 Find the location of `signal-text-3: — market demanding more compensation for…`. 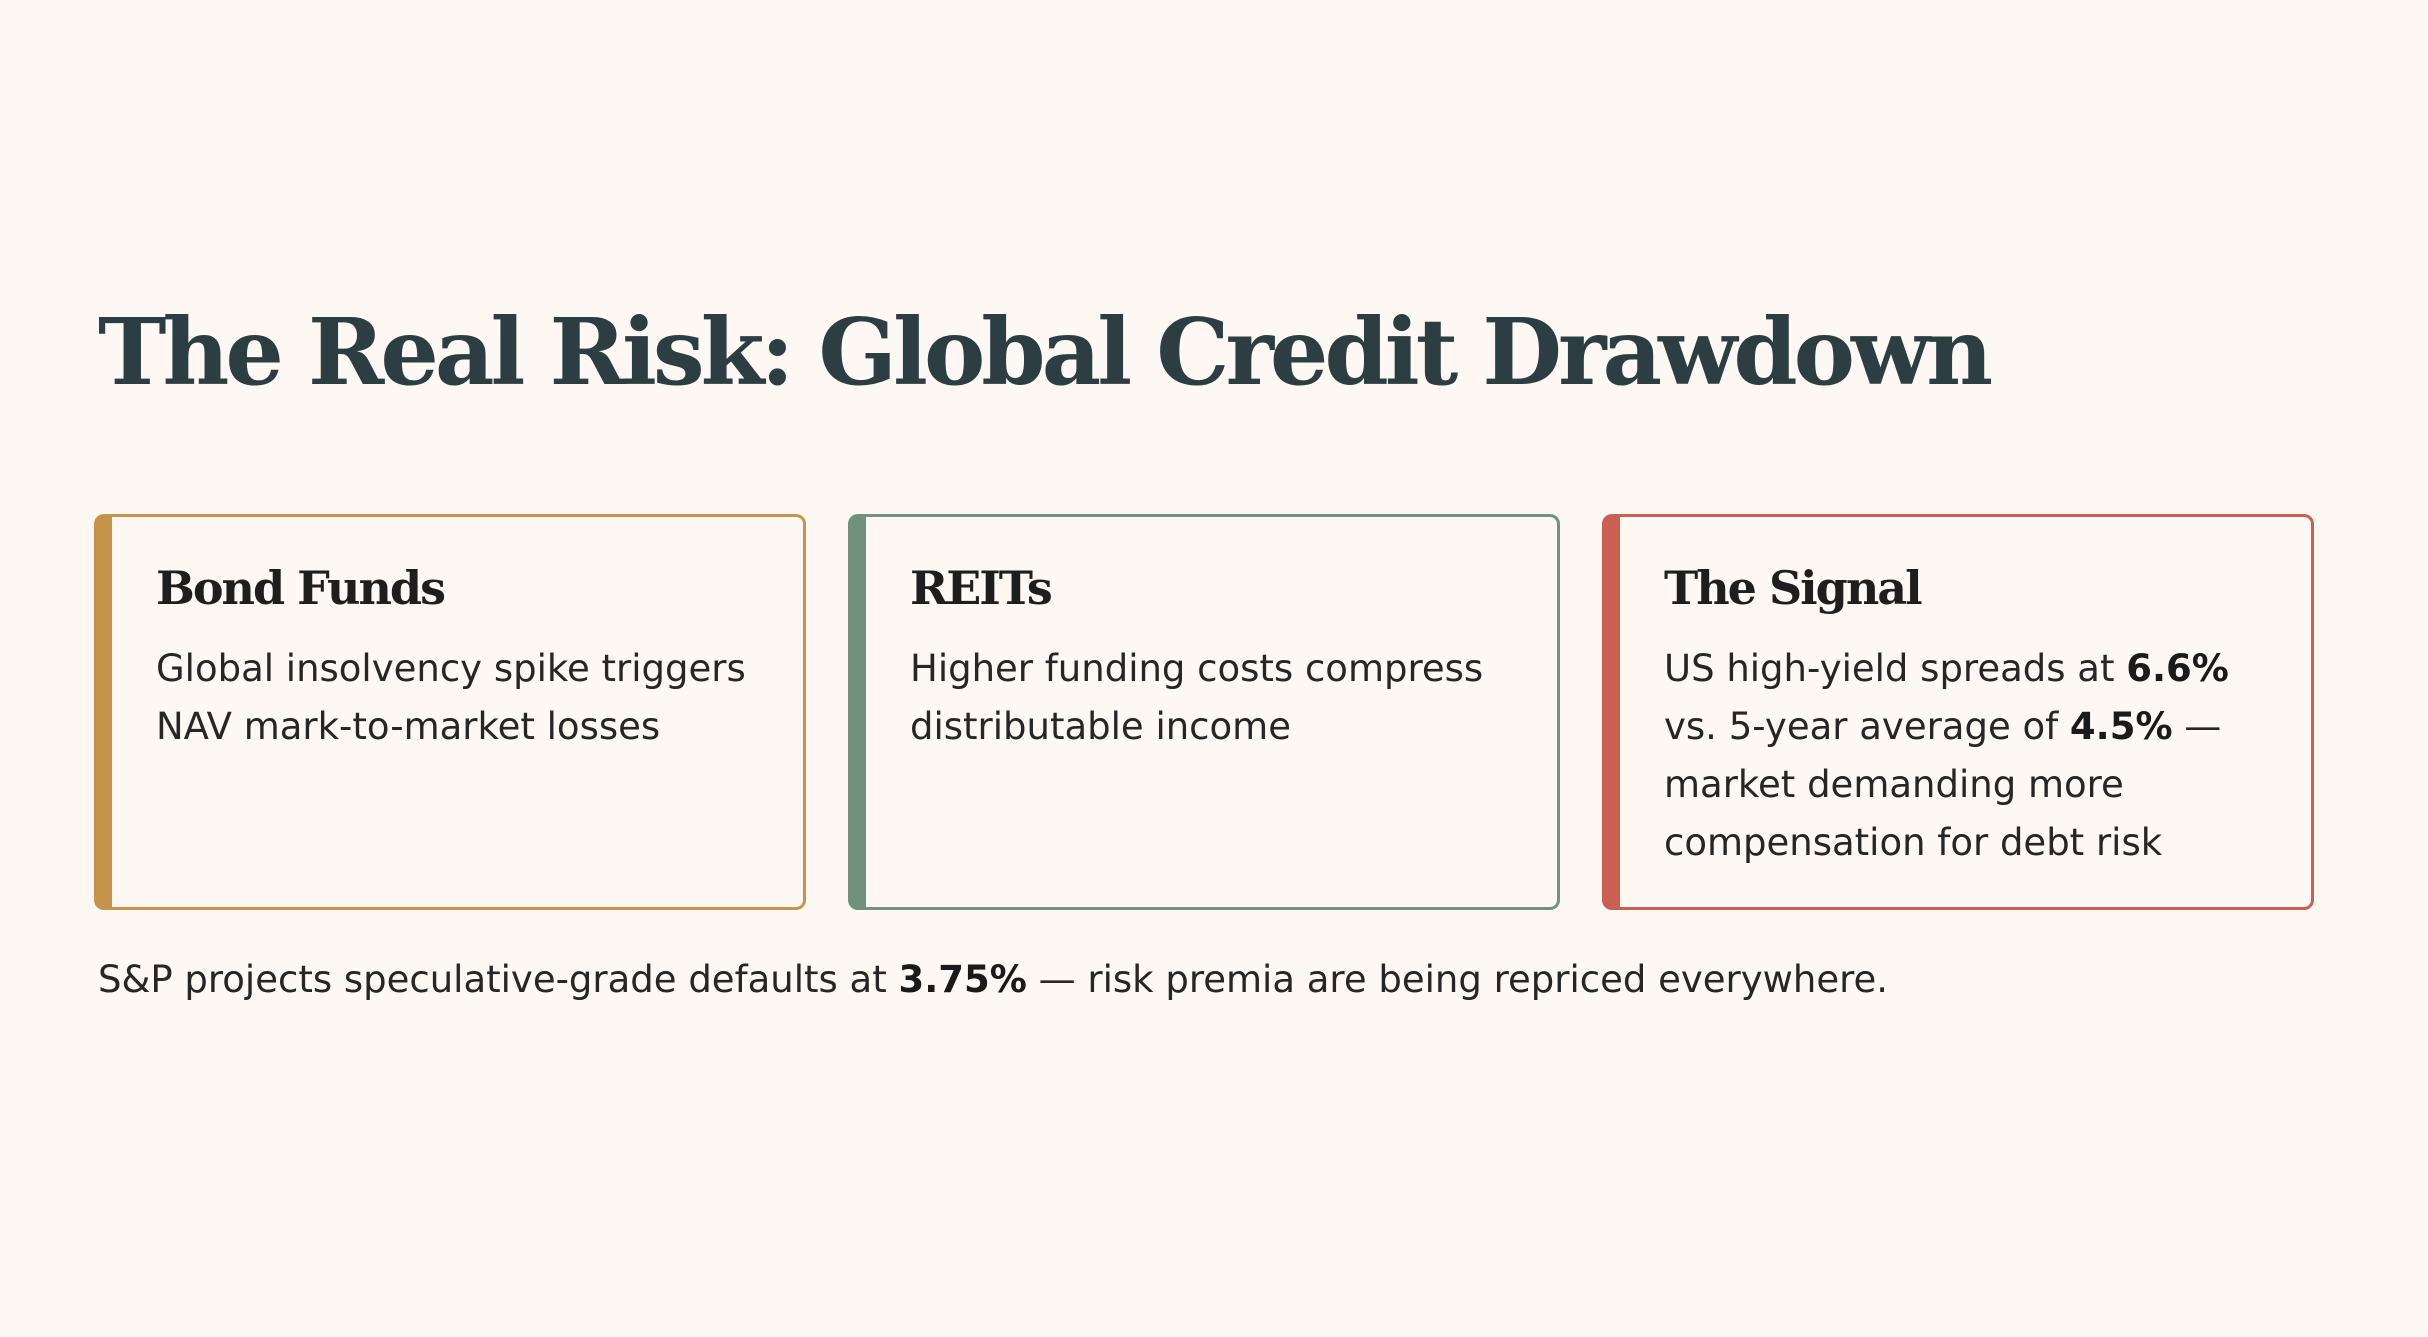

signal-text-3: — market demanding more compensation for… is located at coordinates (1943, 785).